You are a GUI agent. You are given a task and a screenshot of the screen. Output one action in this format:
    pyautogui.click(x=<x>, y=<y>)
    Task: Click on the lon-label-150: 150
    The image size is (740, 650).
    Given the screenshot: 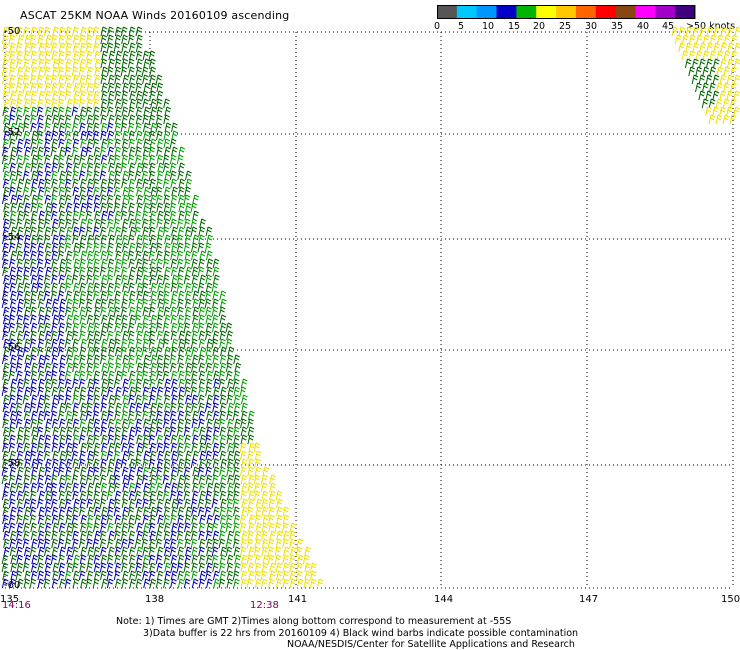 What is the action you would take?
    pyautogui.click(x=730, y=599)
    